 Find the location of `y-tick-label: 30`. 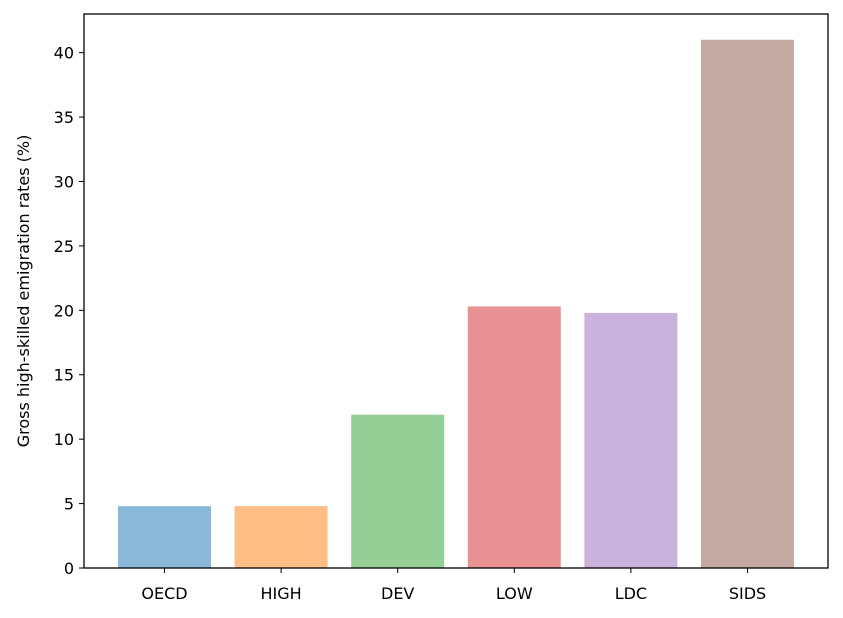

y-tick-label: 30 is located at coordinates (64, 181).